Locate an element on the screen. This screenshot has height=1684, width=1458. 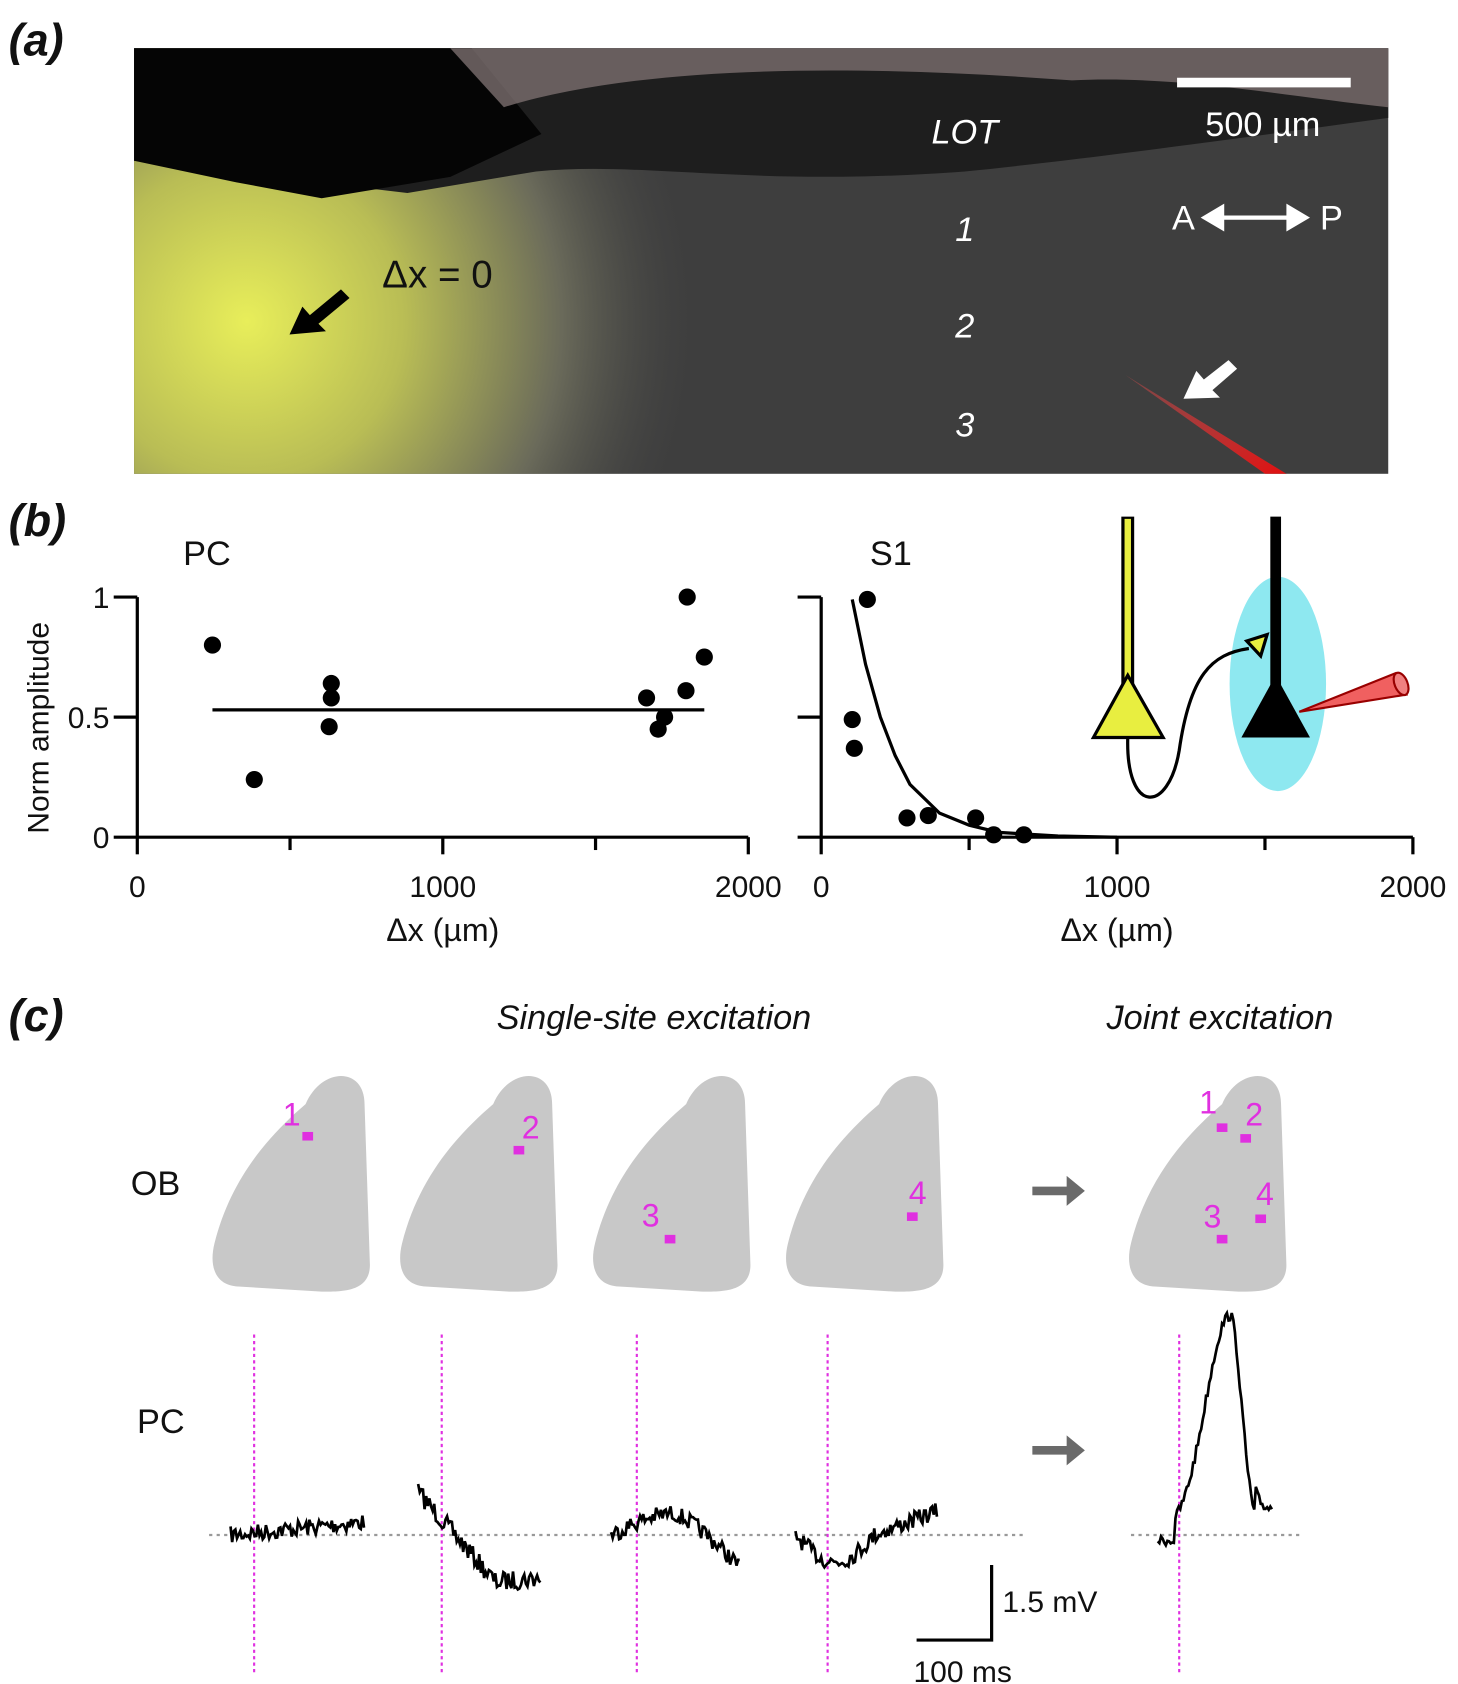
panel-letter: (a) is located at coordinates (36, 40).